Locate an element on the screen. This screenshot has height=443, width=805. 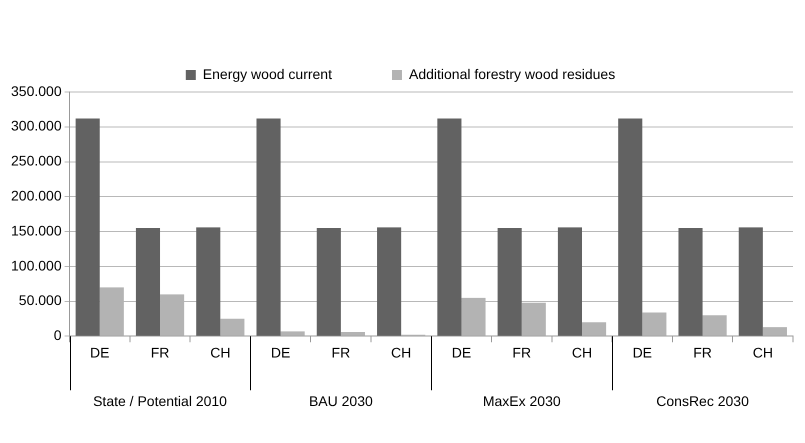
y-tick-label: 250.000 is located at coordinates (36, 160).